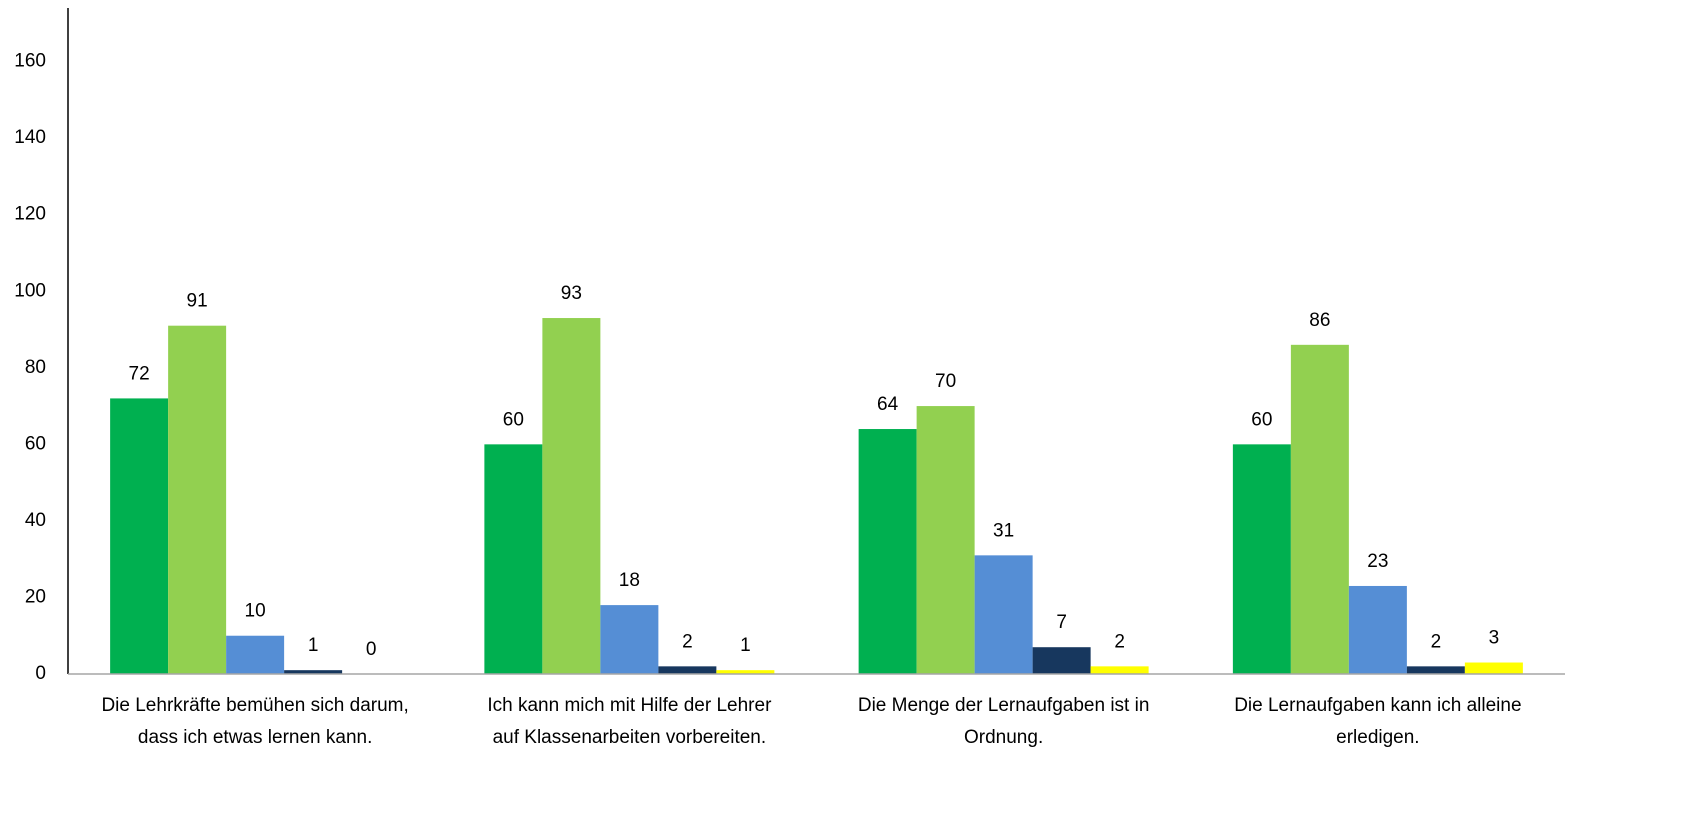  Describe the element at coordinates (30, 61) in the screenshot. I see `y-tick-label: 160` at that location.